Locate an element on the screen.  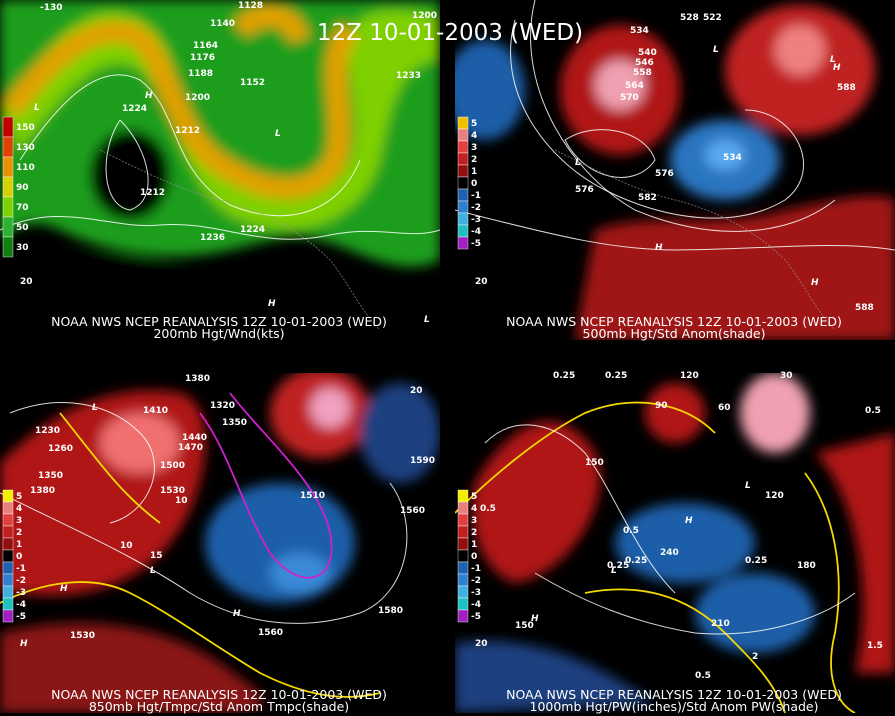
legend-label: 4 is located at coordinates (474, 509).